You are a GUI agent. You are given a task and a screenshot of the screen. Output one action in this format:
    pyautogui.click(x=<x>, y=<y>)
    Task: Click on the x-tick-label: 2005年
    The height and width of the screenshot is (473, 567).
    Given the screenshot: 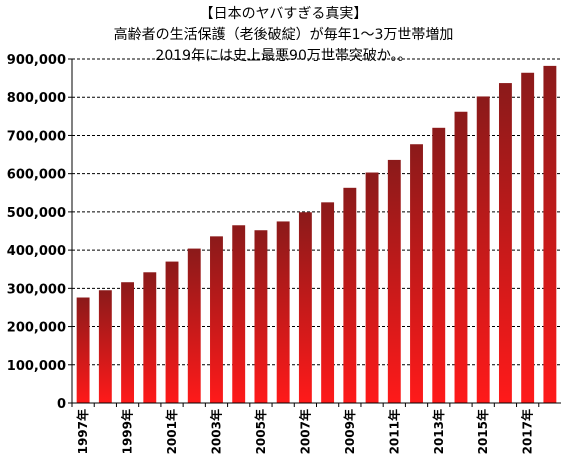 What is the action you would take?
    pyautogui.click(x=260, y=431)
    